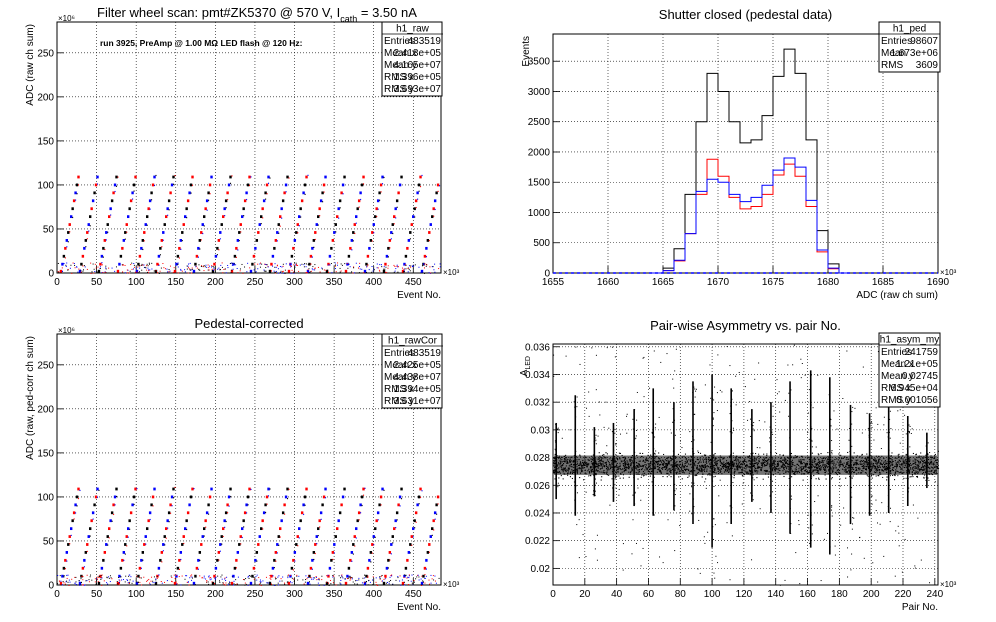  What do you see at coordinates (400, 365) in the screenshot?
I see `stats-row-label: Mean x` at bounding box center [400, 365].